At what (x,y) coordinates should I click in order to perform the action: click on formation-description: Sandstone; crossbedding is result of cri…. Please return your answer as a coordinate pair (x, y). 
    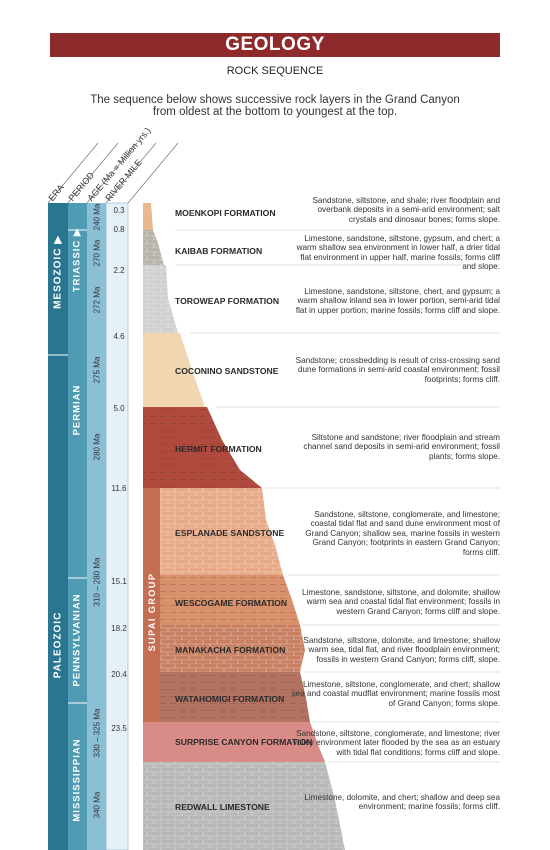
    Looking at the image, I should click on (397, 370).